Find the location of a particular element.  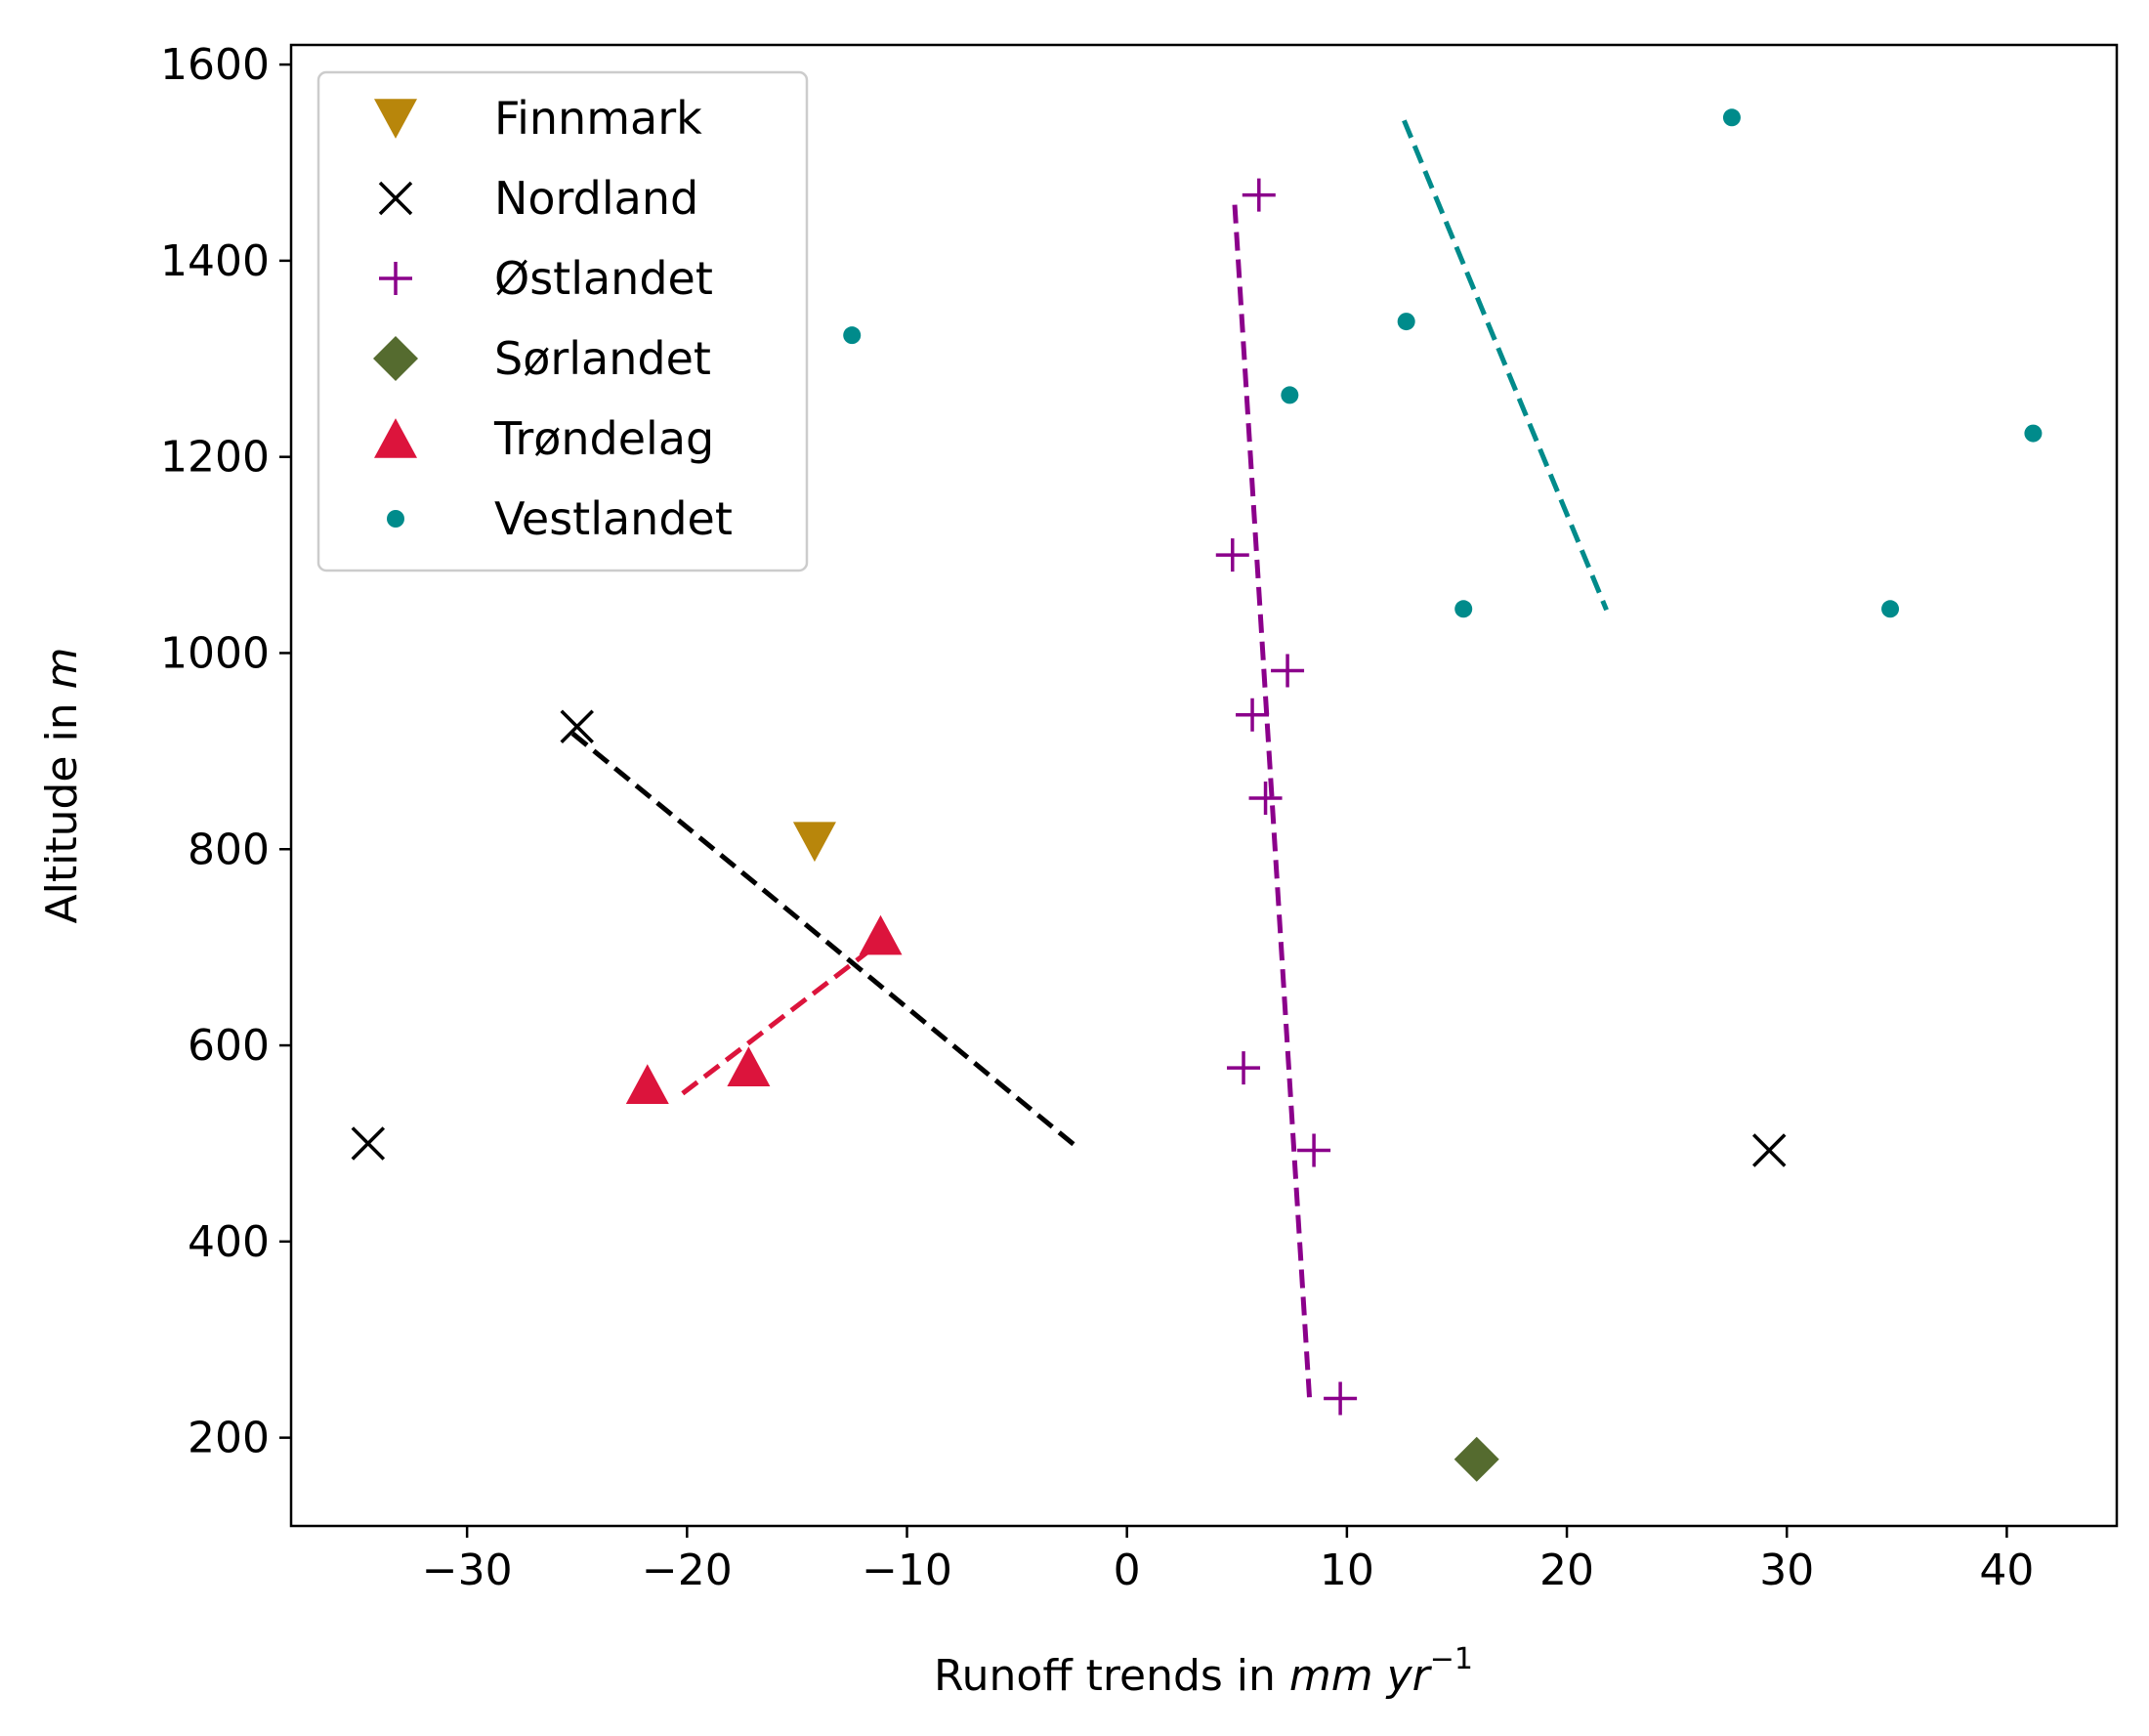

x-axis-label: Runoff trends in mm yr−1 is located at coordinates (1204, 1671).